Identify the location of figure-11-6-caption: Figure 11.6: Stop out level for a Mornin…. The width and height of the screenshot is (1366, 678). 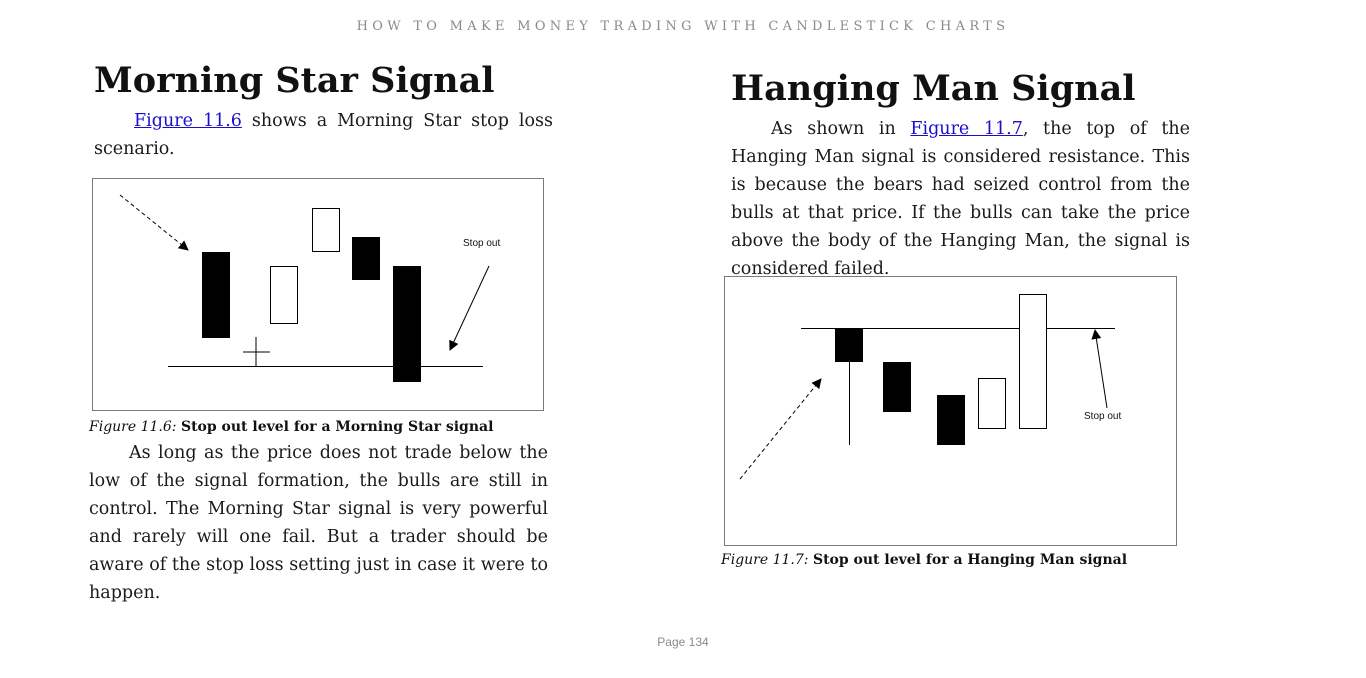
(291, 427).